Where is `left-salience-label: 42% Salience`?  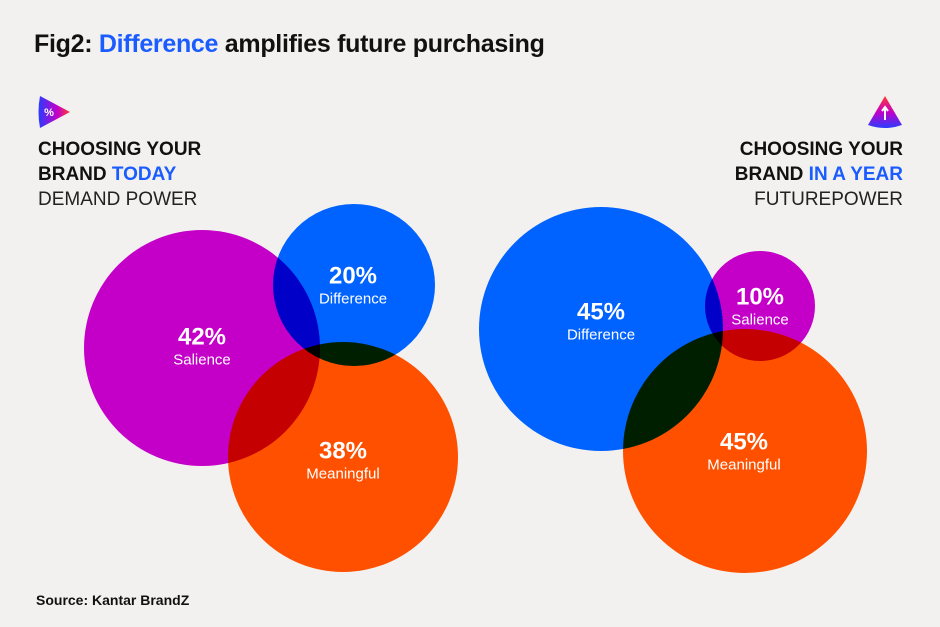 left-salience-label: 42% Salience is located at coordinates (202, 346).